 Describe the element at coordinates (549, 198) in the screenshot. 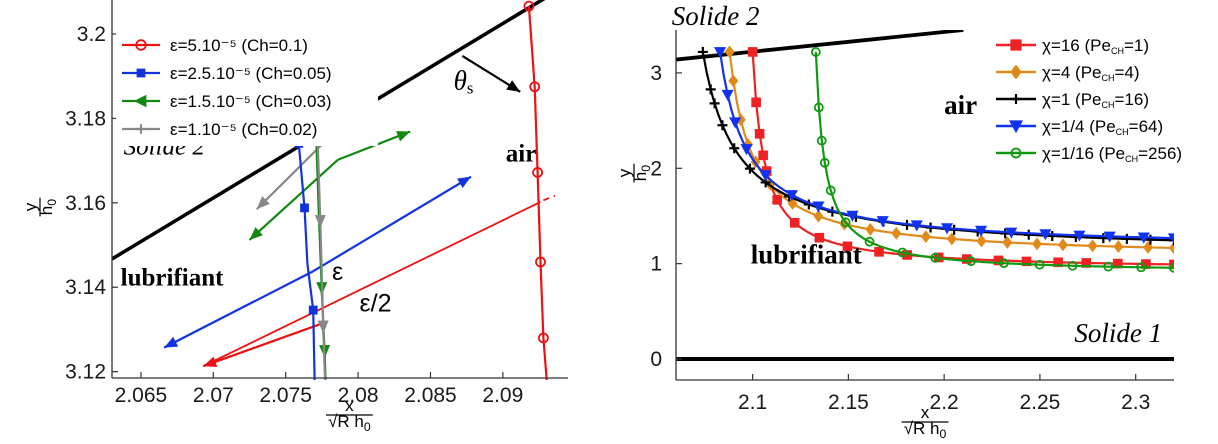

I see `left-interface-dashed` at that location.